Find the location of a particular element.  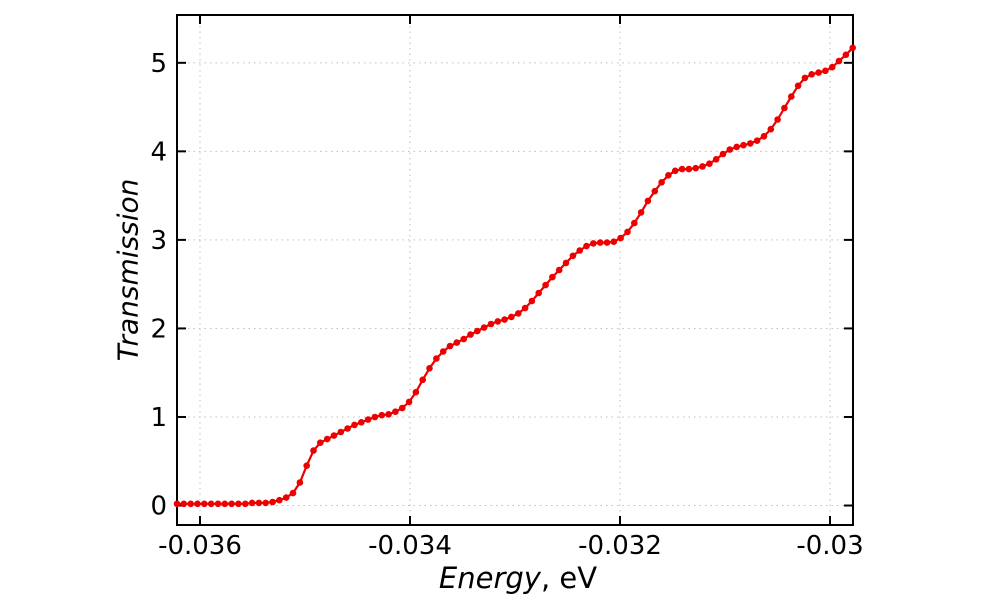

y-tick-label: 2 is located at coordinates (158, 329).